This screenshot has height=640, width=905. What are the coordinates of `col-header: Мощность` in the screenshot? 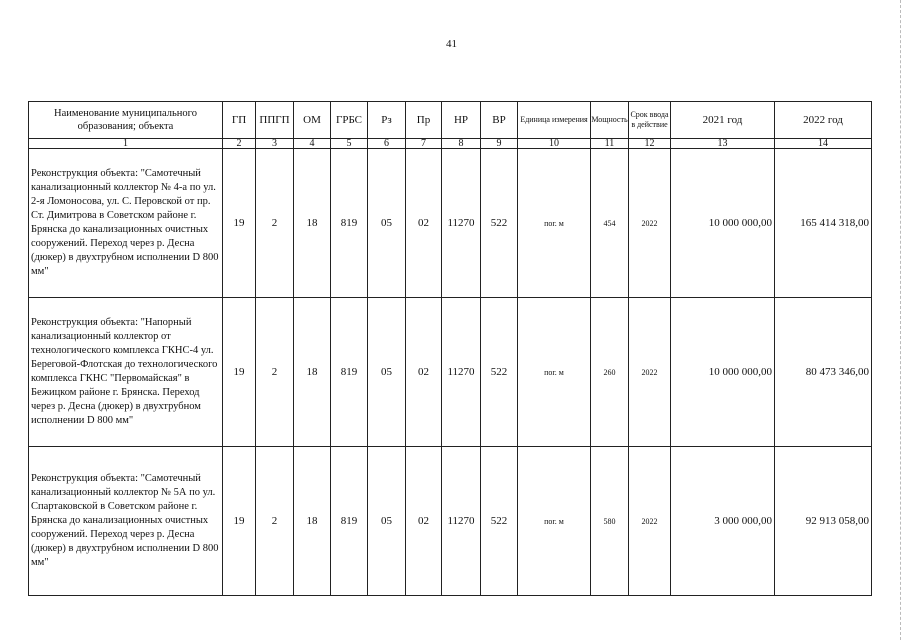 It's located at (609, 120).